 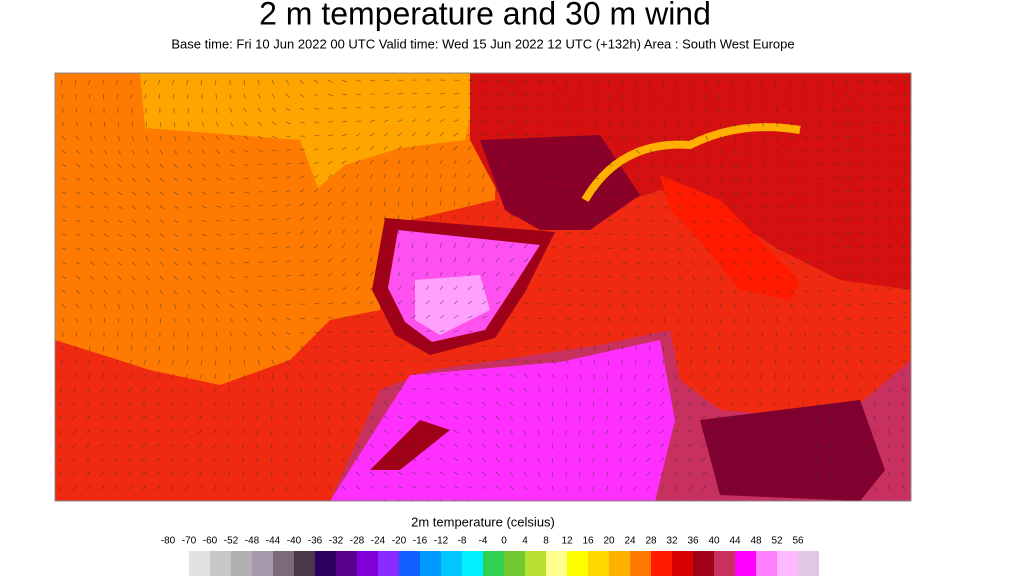 What do you see at coordinates (609, 541) in the screenshot?
I see `colorbar-tick-label: 20` at bounding box center [609, 541].